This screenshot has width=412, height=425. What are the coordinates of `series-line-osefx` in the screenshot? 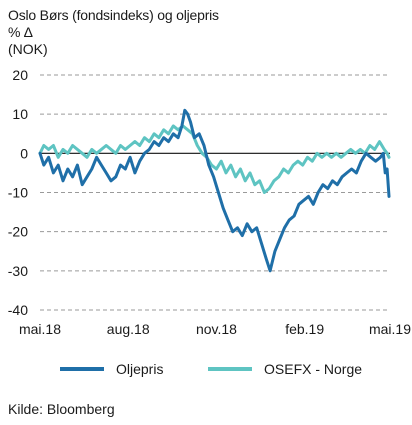 It's located at (214, 159).